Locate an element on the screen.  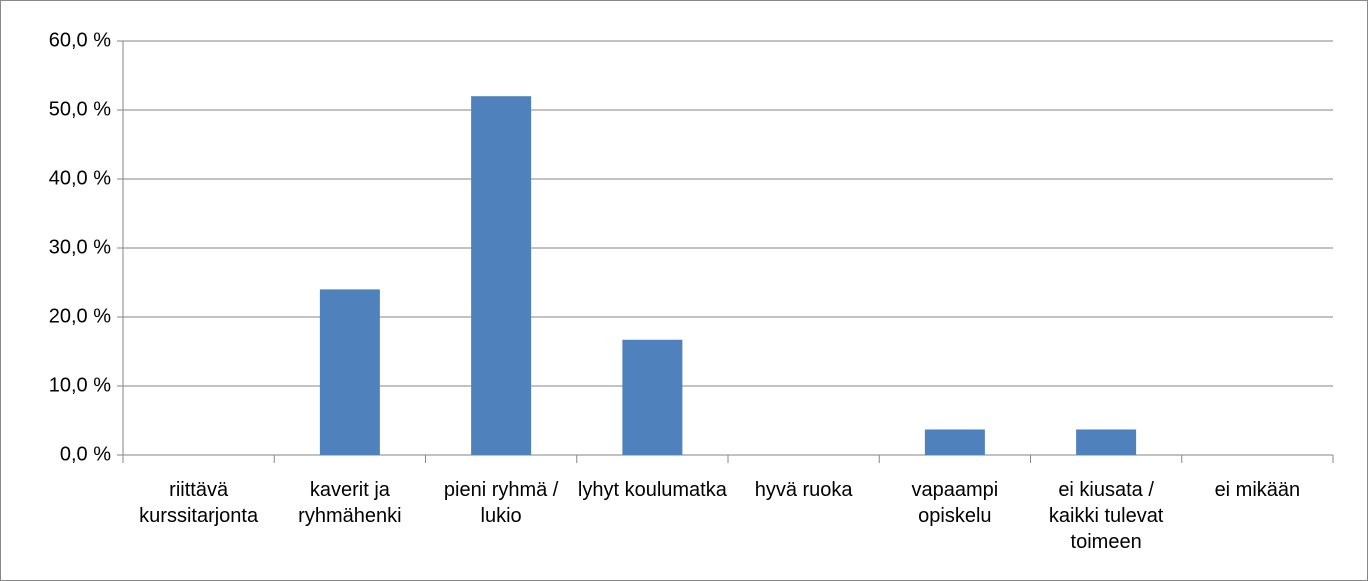
x-tick-label: pieni ryhmä / lukio is located at coordinates (501, 503).